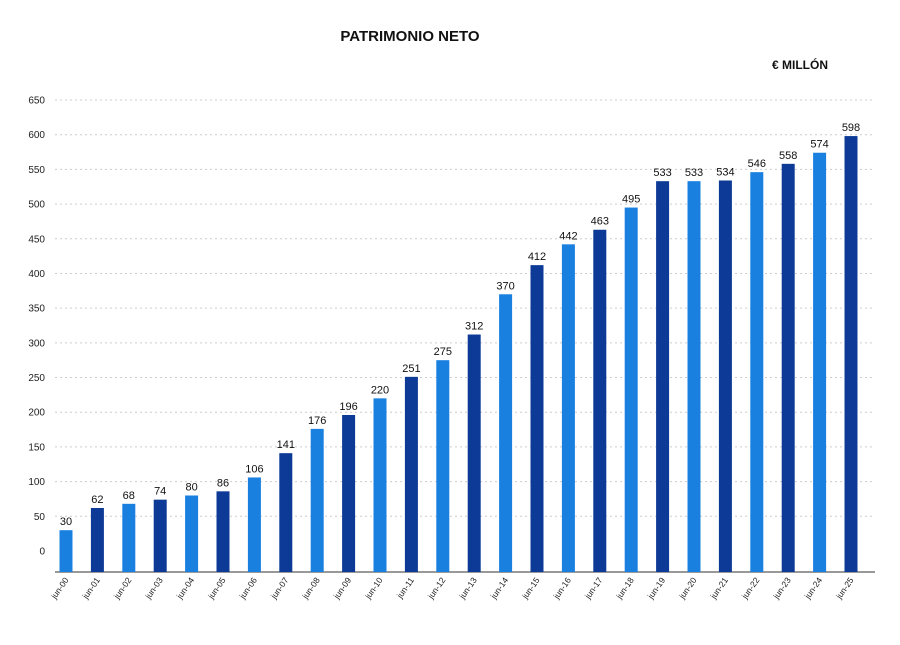  I want to click on x-tick-label: jun-19, so click(656, 588).